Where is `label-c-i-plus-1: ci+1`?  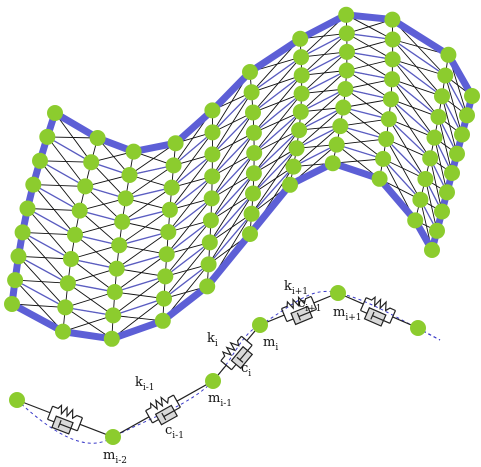
label-c-i-plus-1: ci+1 is located at coordinates (309, 305).